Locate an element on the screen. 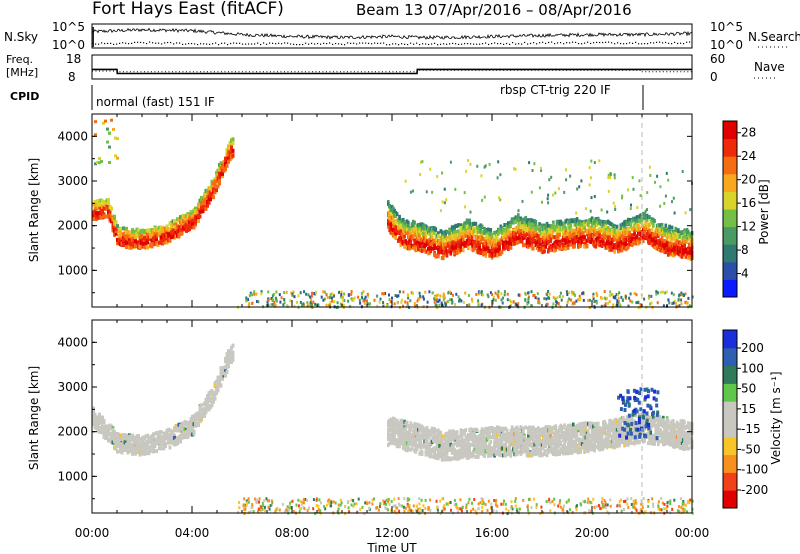 This screenshot has height=554, width=800. cpid-mode-2: rbsp CT-trig 220 IF is located at coordinates (555, 90).